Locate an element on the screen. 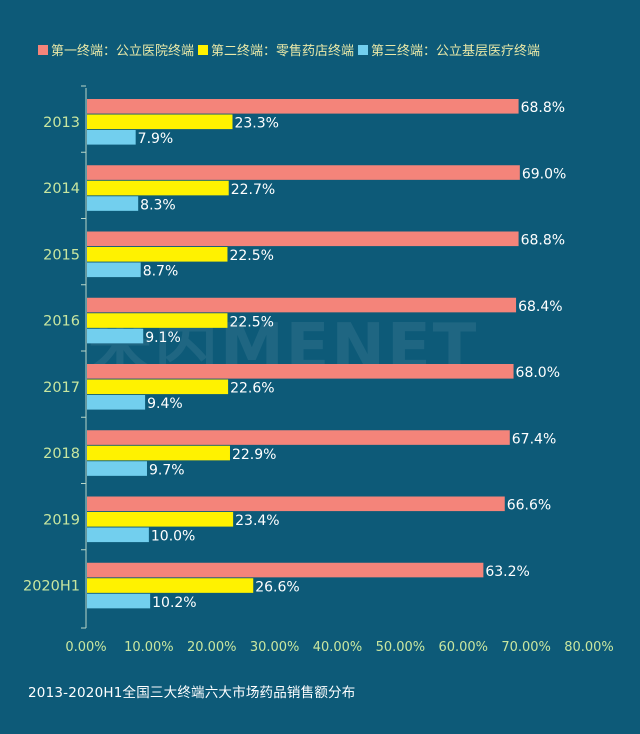 The width and height of the screenshot is (640, 734). legend-label-1: 第一终端：公立医院终端 is located at coordinates (123, 51).